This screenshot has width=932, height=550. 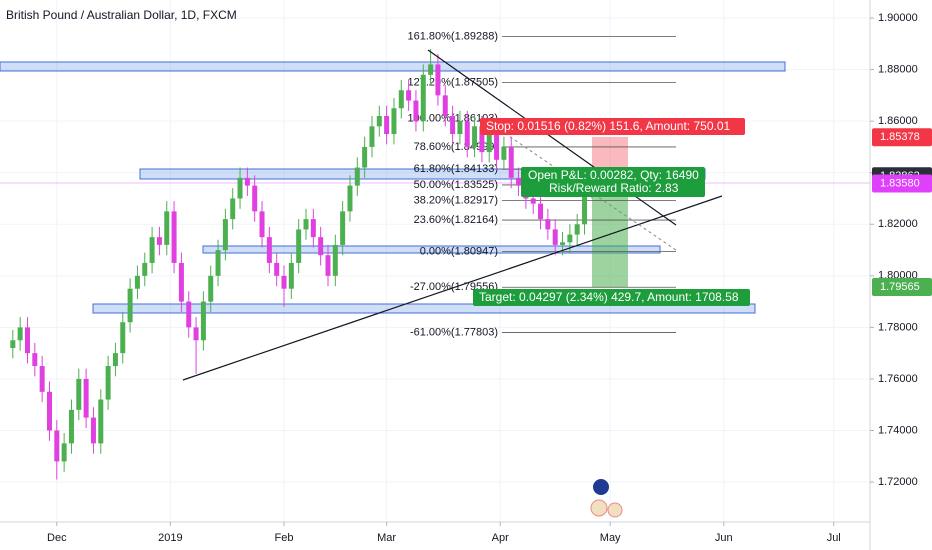 What do you see at coordinates (898, 224) in the screenshot?
I see `y-tick-label: 1.82000` at bounding box center [898, 224].